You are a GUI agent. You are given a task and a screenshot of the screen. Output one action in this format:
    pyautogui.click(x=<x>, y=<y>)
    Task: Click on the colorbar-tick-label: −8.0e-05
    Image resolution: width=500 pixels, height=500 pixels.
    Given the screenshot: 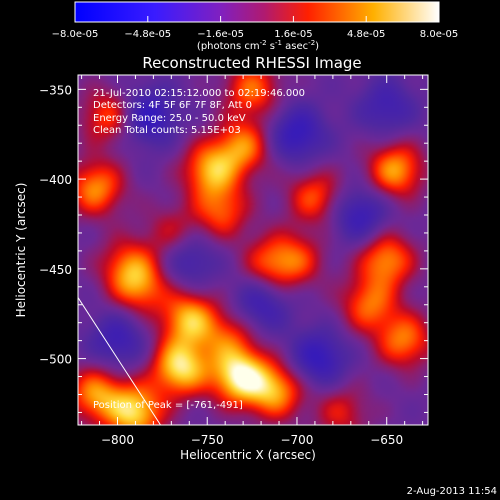 What is the action you would take?
    pyautogui.click(x=75, y=34)
    